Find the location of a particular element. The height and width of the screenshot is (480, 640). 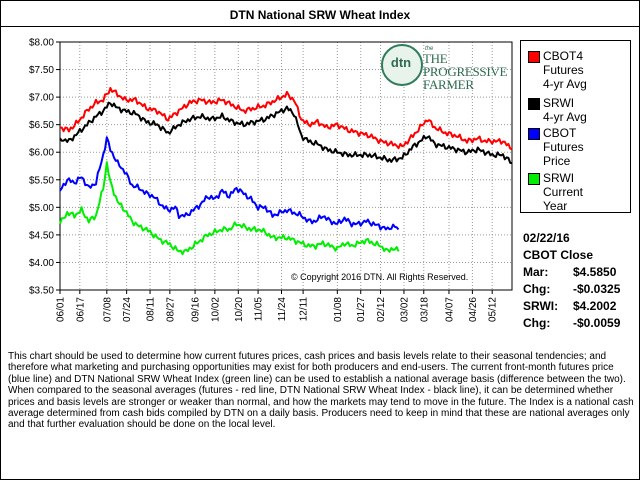

title-divider is located at coordinates (320, 26).